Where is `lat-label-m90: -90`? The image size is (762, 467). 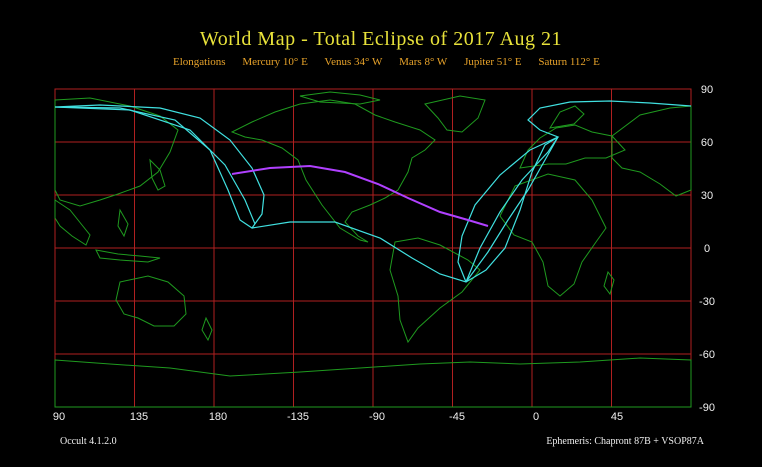
lat-label-m90: -90 is located at coordinates (707, 408).